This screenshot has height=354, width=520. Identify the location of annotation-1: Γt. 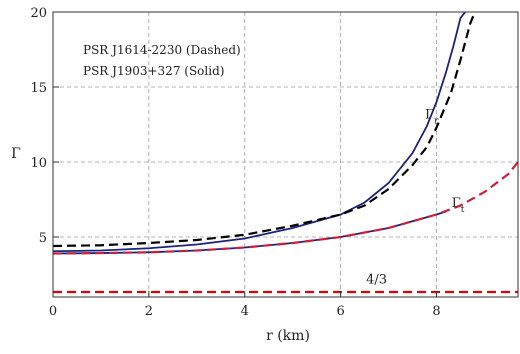
(458, 205).